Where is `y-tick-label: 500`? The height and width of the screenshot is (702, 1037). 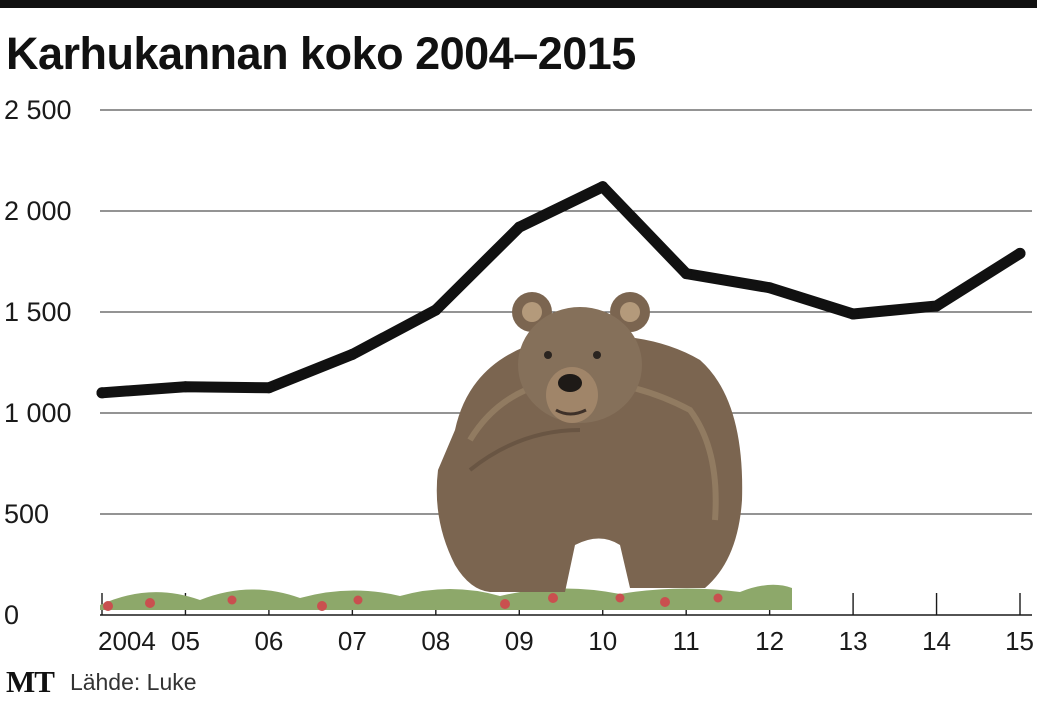
y-tick-label: 500 is located at coordinates (26, 514).